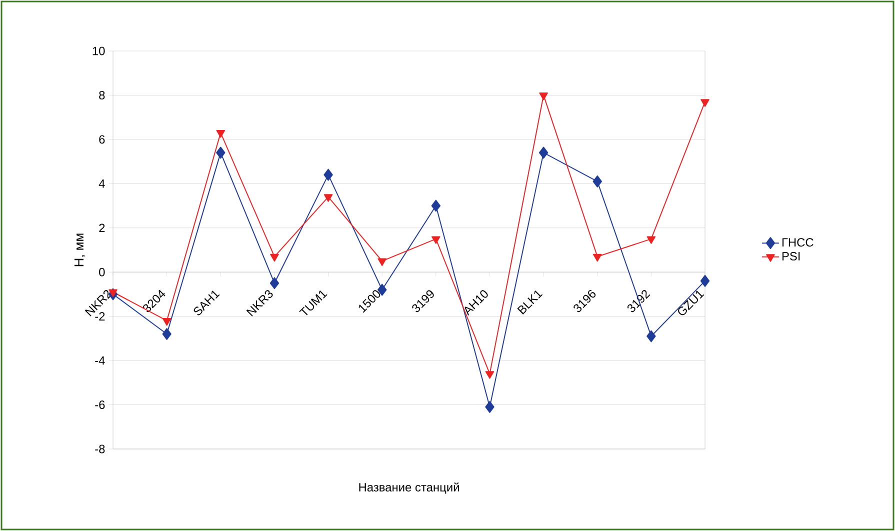  Describe the element at coordinates (102, 272) in the screenshot. I see `y-tick-label: 0` at that location.